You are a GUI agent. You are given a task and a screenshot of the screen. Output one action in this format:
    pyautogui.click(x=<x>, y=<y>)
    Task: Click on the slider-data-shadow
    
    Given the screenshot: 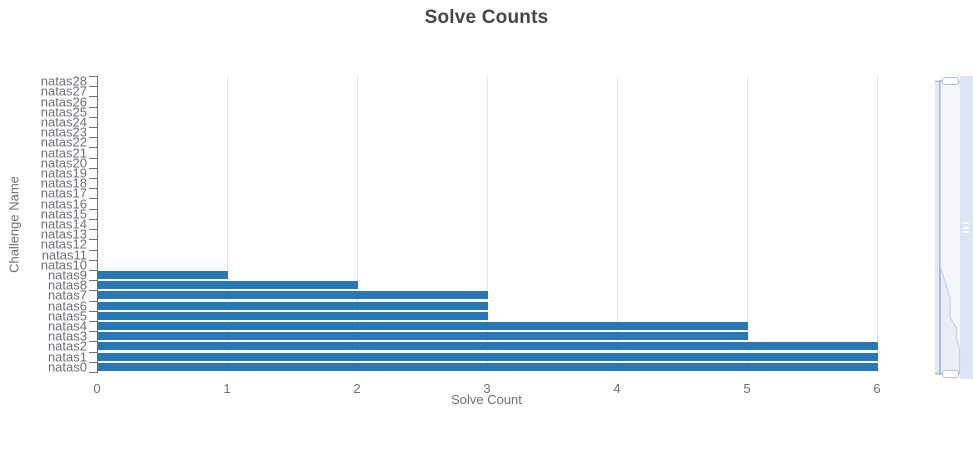 What is the action you would take?
    pyautogui.click(x=950, y=227)
    